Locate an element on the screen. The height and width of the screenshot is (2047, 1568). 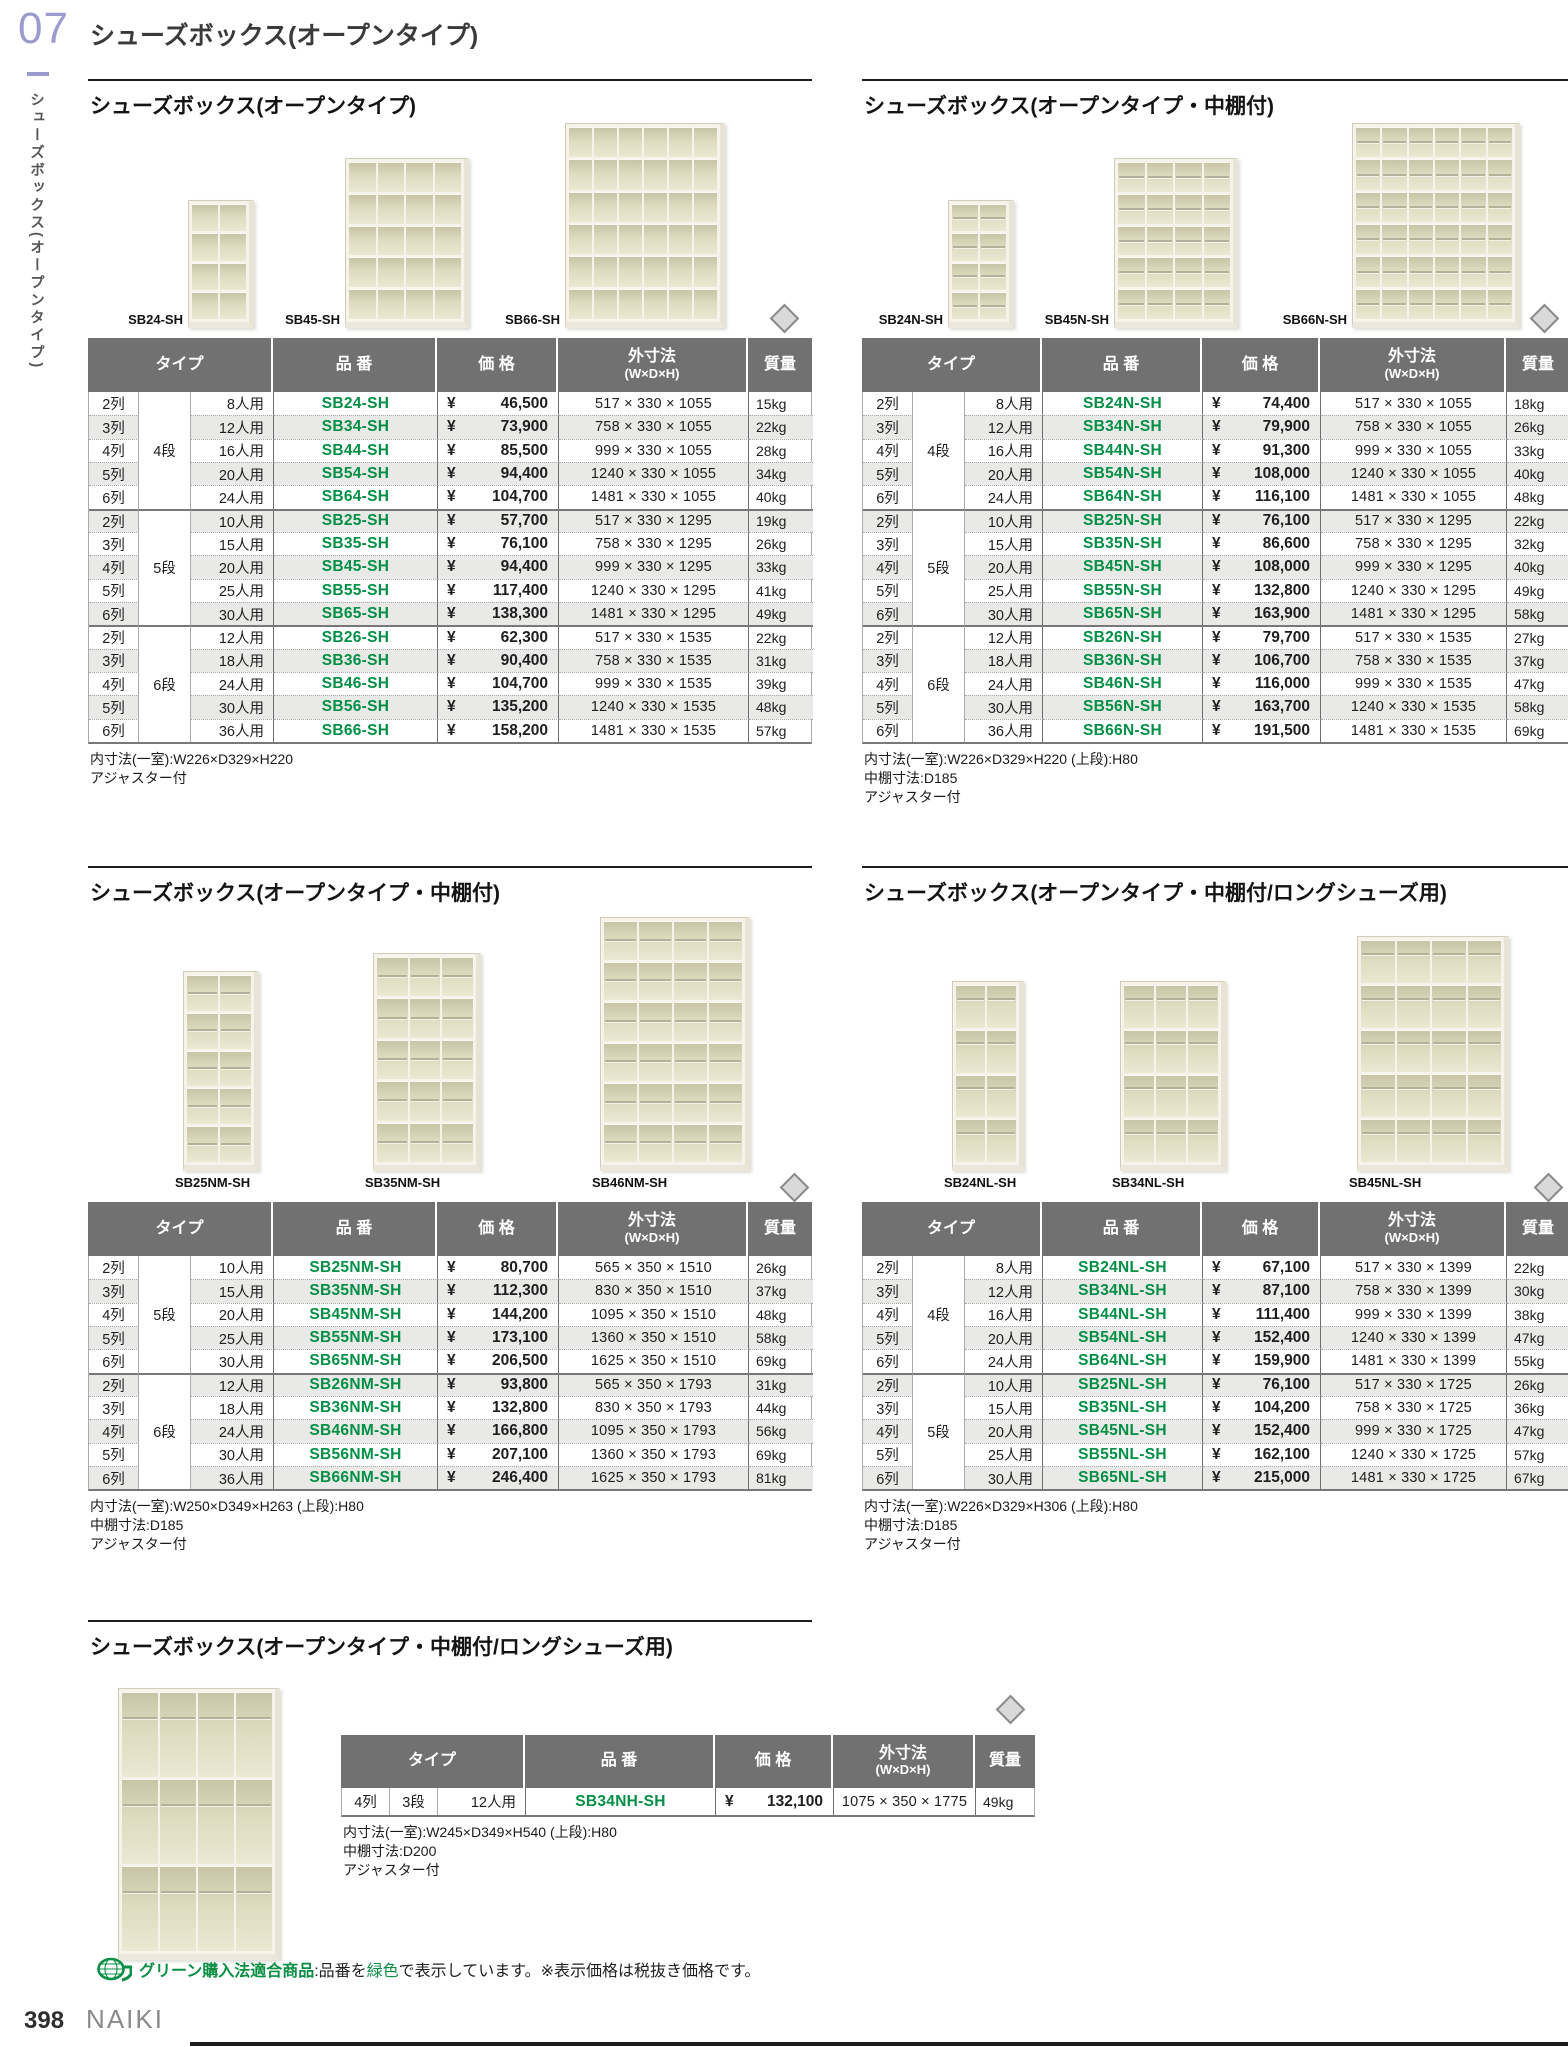
cell-code: SB26NM-SH is located at coordinates (356, 1384).